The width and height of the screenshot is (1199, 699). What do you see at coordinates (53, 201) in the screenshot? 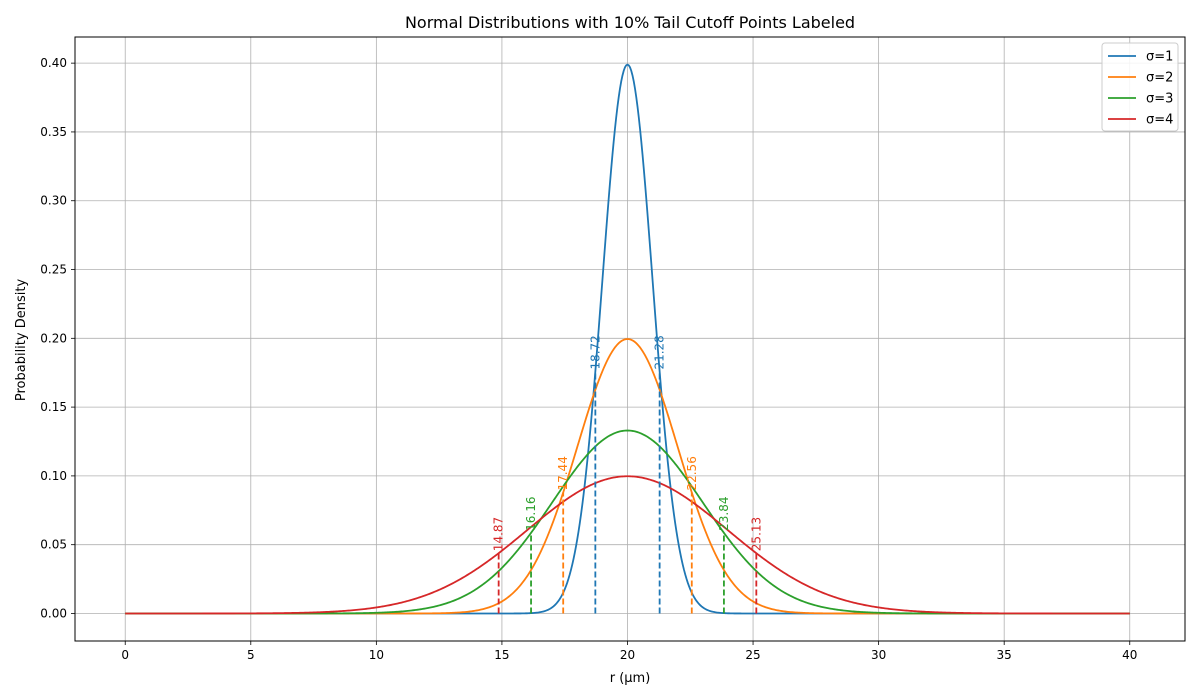
I see `y-tick-label: 0.30` at bounding box center [53, 201].